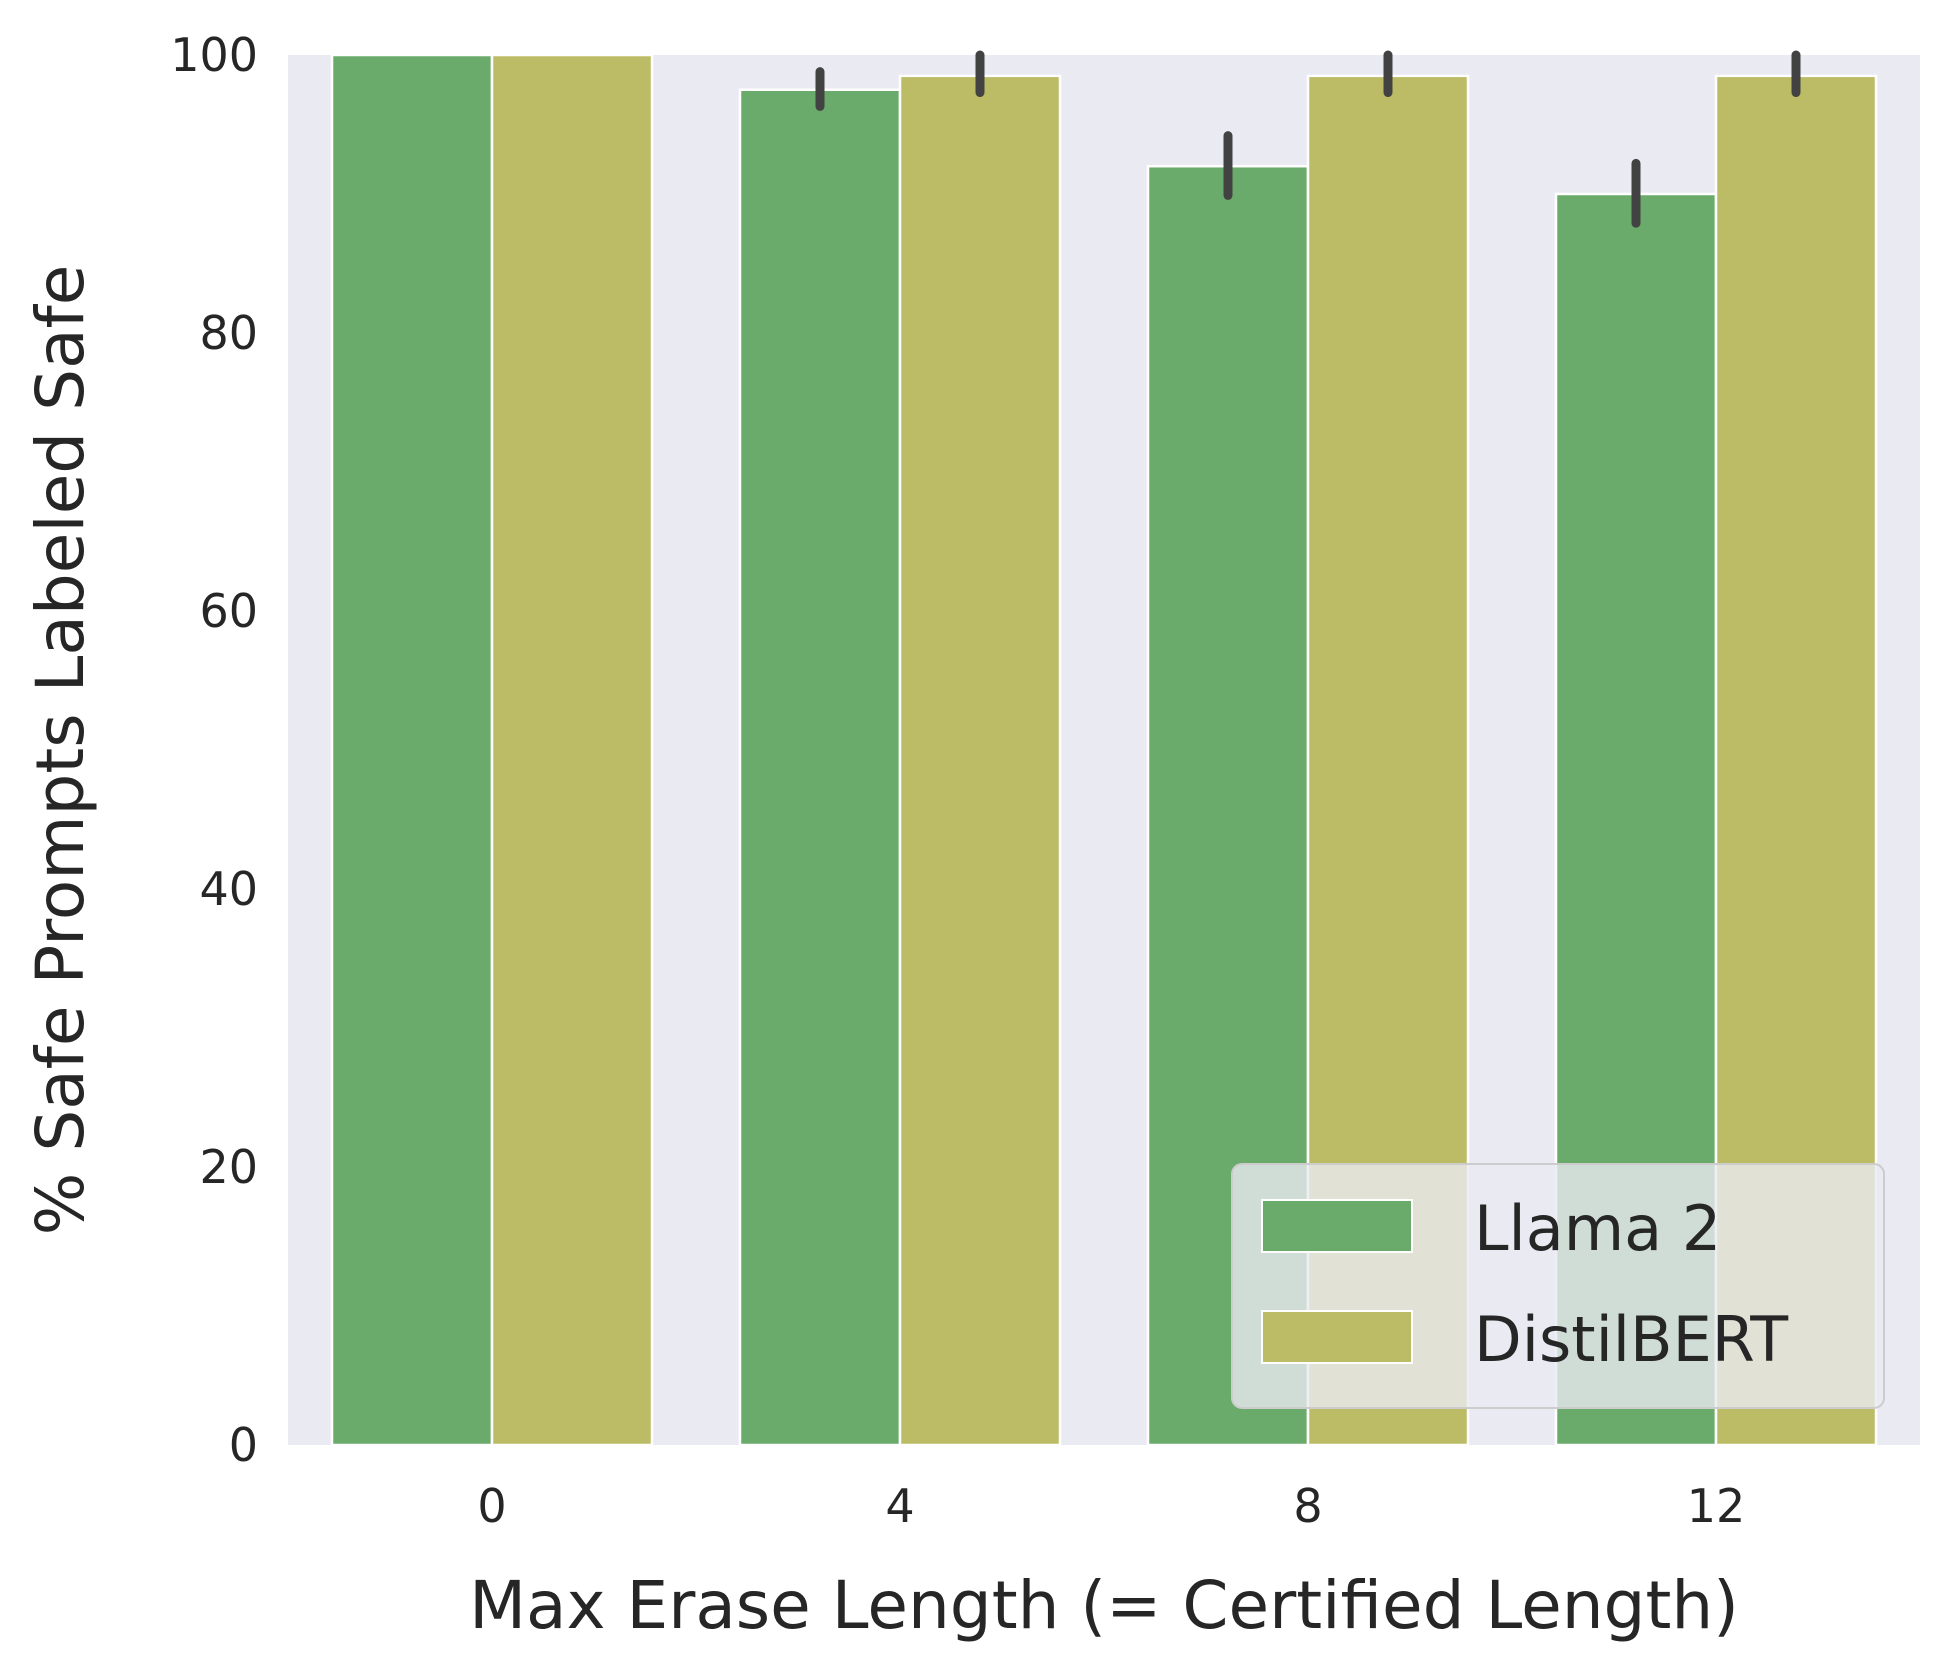 The width and height of the screenshot is (1942, 1669). Describe the element at coordinates (228, 611) in the screenshot. I see `y-tick-label-60: 60` at that location.